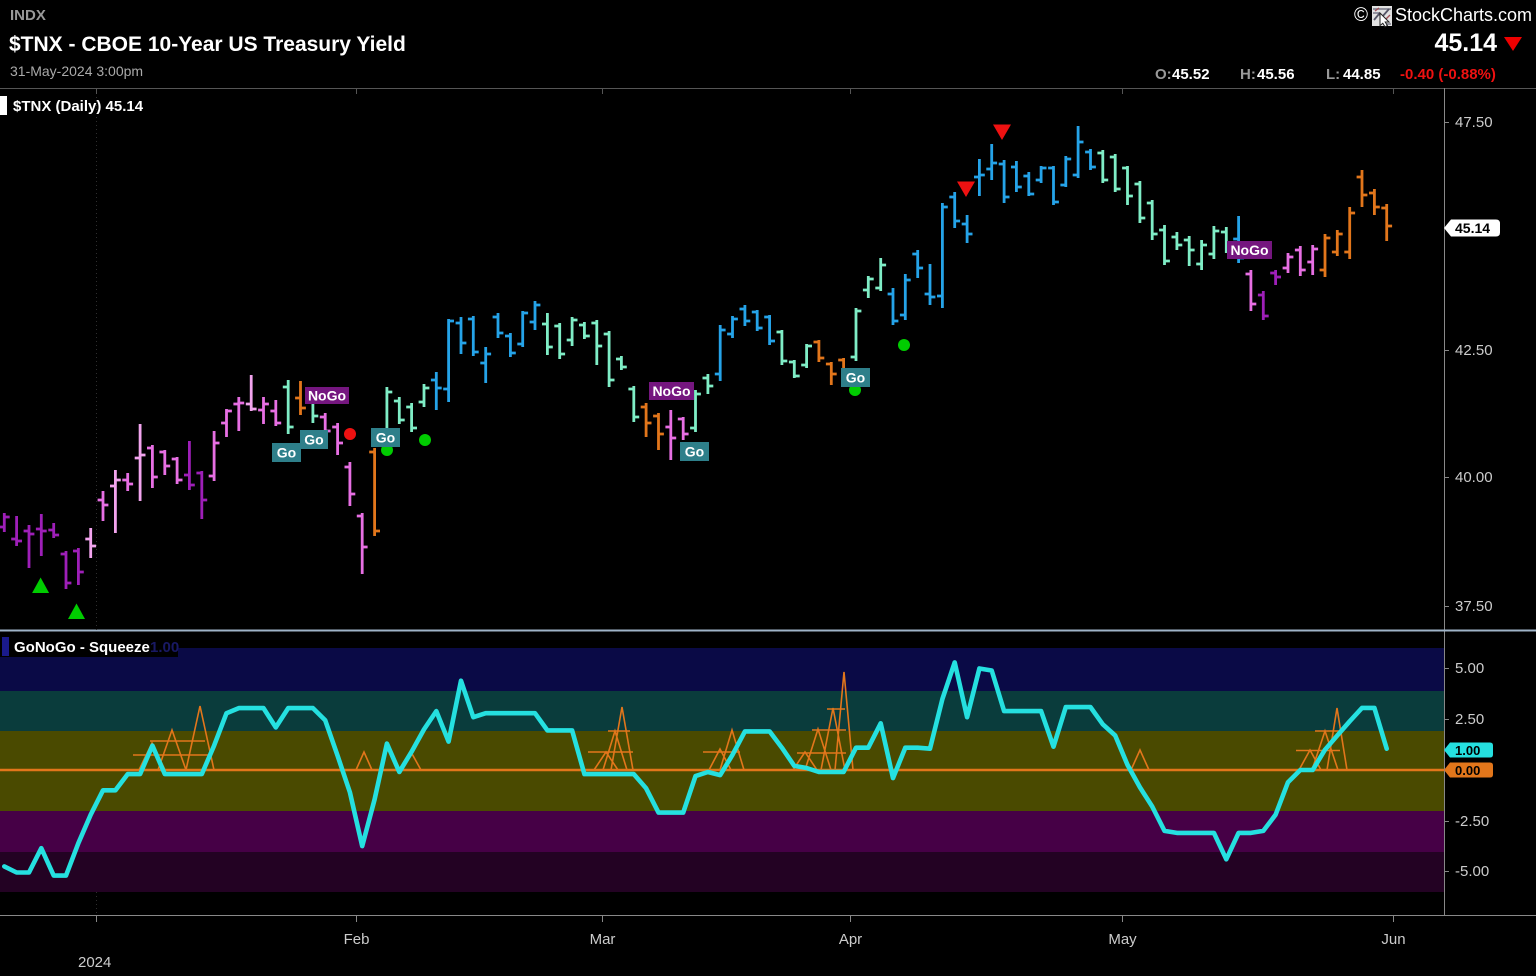 This screenshot has height=976, width=1536. What do you see at coordinates (1393, 939) in the screenshot?
I see `svg-text: Jun` at bounding box center [1393, 939].